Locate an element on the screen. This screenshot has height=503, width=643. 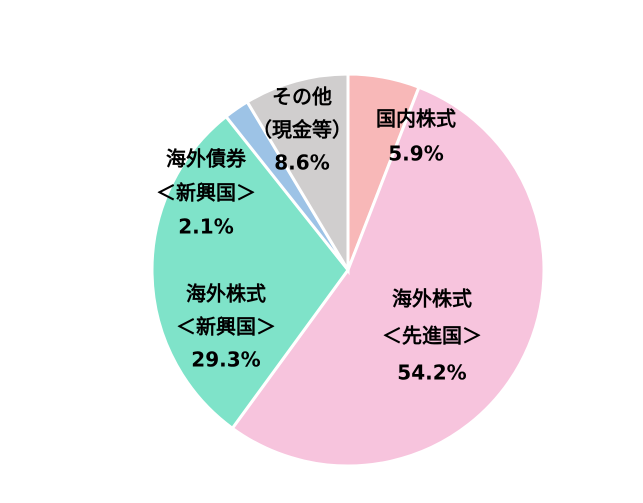
value-label: 2.1% is located at coordinates (205, 227).